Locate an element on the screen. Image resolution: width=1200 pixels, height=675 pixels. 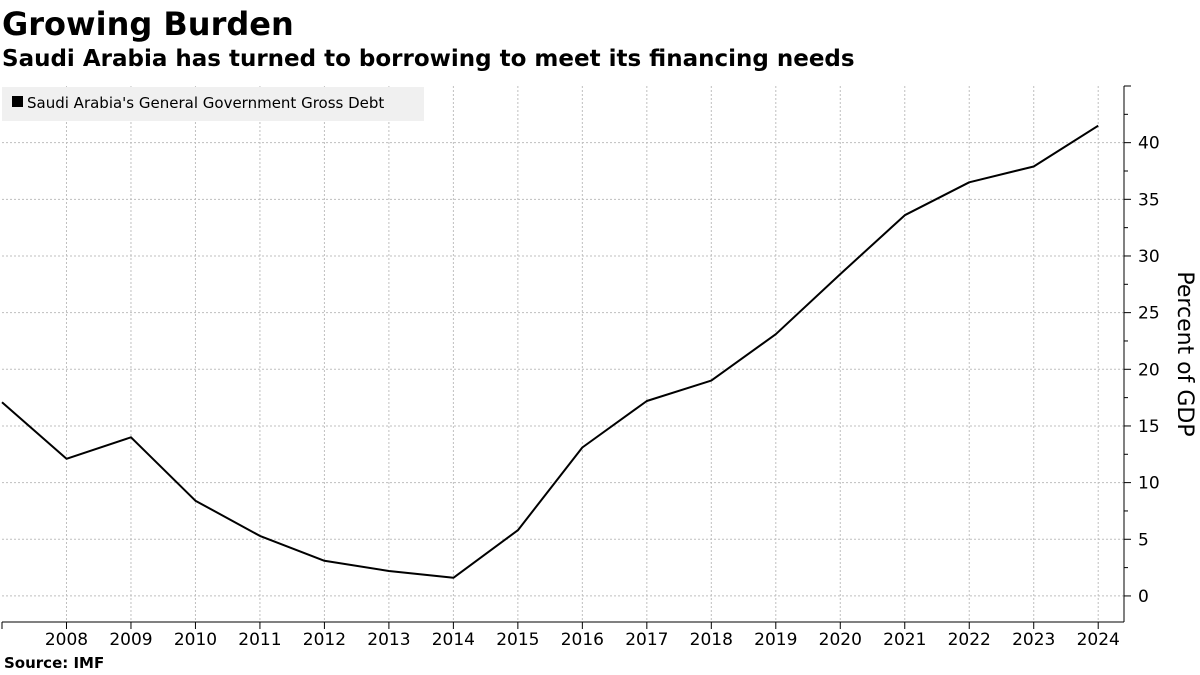
x-tick-label: 2019 is located at coordinates (775, 640).